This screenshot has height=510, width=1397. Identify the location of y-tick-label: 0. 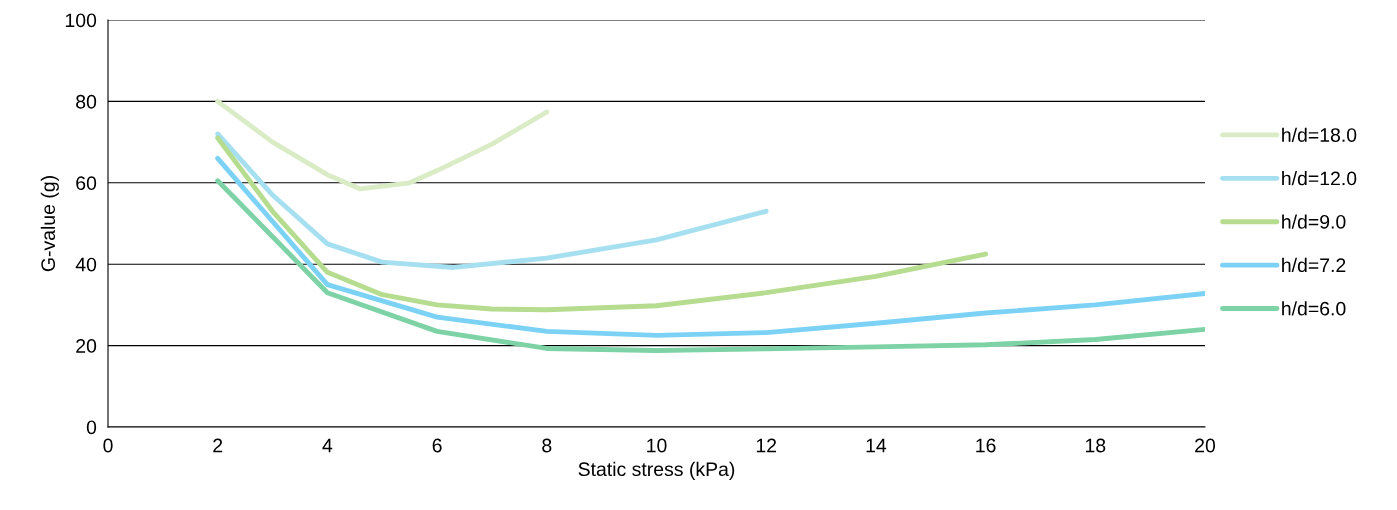
(91, 427).